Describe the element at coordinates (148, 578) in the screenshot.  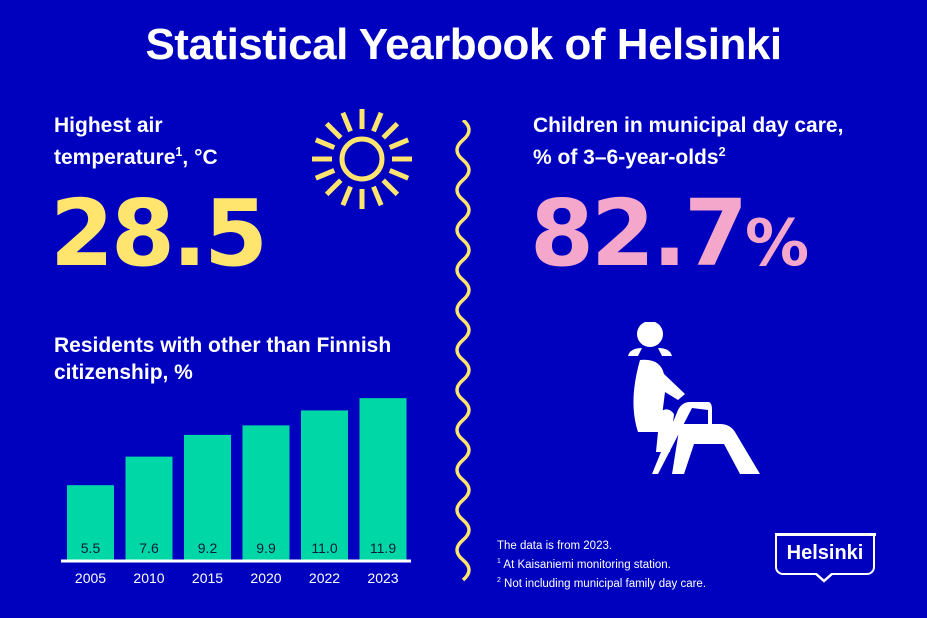
I see `x-tick-label: 2010` at that location.